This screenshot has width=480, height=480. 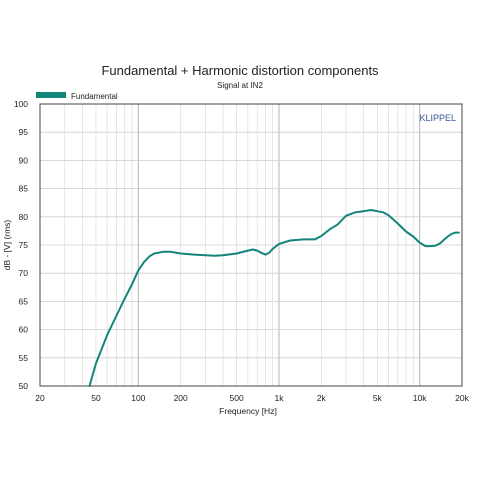 What do you see at coordinates (7, 245) in the screenshot?
I see `y-axis-label: dB - [V] (rms)` at bounding box center [7, 245].